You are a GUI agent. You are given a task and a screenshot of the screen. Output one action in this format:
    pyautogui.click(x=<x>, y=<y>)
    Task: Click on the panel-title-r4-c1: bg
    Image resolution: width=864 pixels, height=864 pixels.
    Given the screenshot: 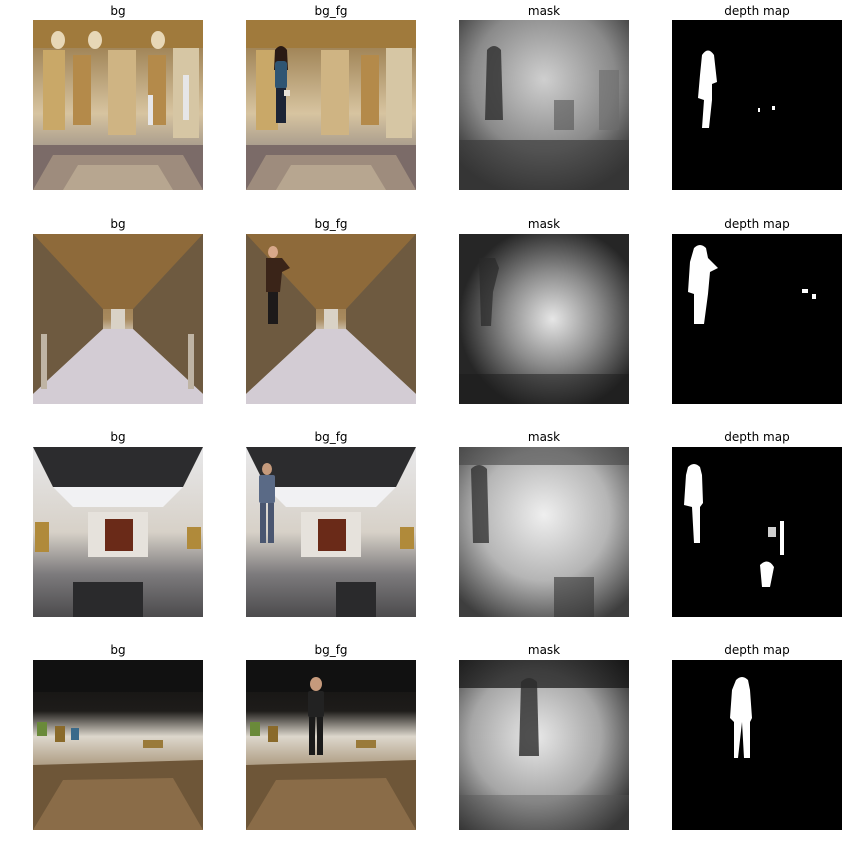 What is the action you would take?
    pyautogui.click(x=118, y=650)
    